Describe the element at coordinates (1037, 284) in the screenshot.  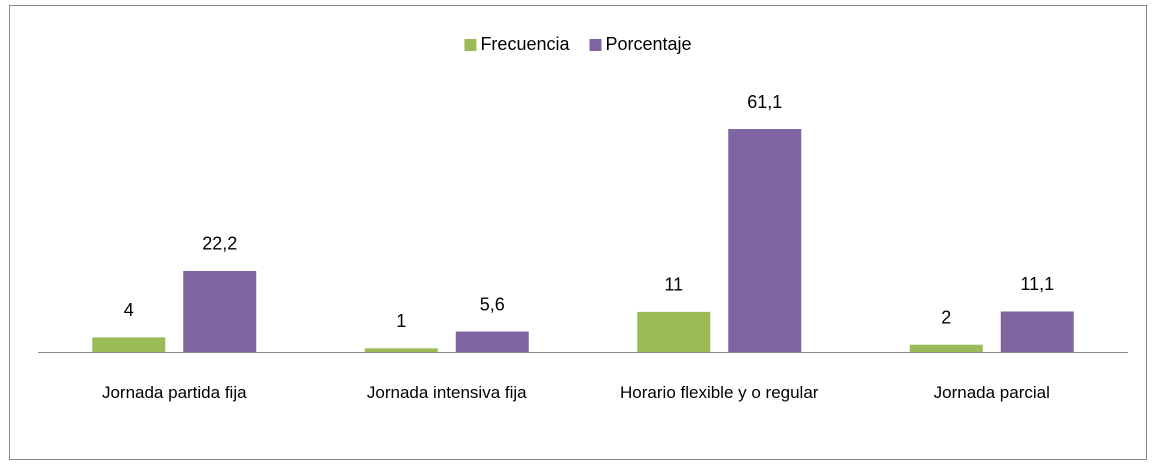
I see `data-label: 11,1` at that location.